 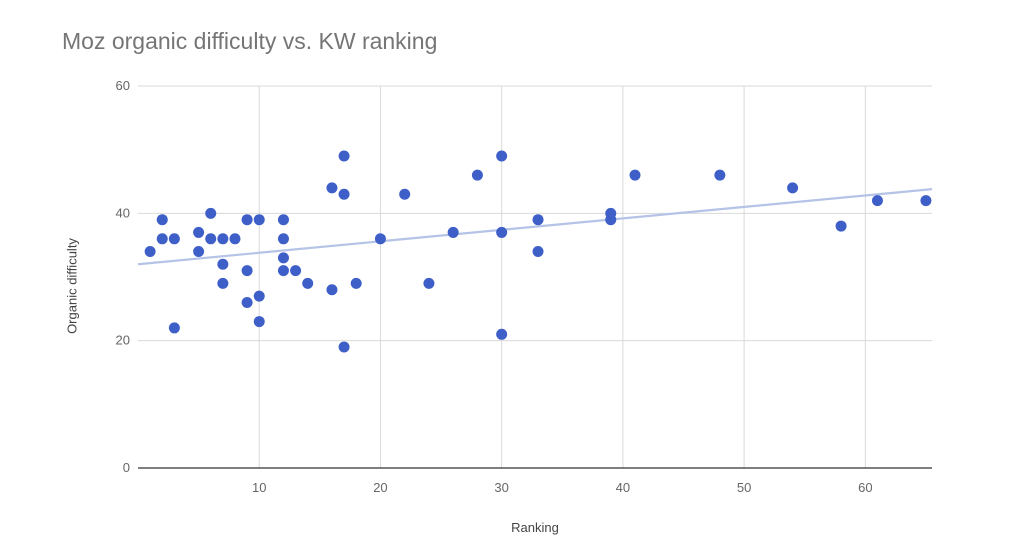 What do you see at coordinates (126, 467) in the screenshot?
I see `y-tick-label: 0` at bounding box center [126, 467].